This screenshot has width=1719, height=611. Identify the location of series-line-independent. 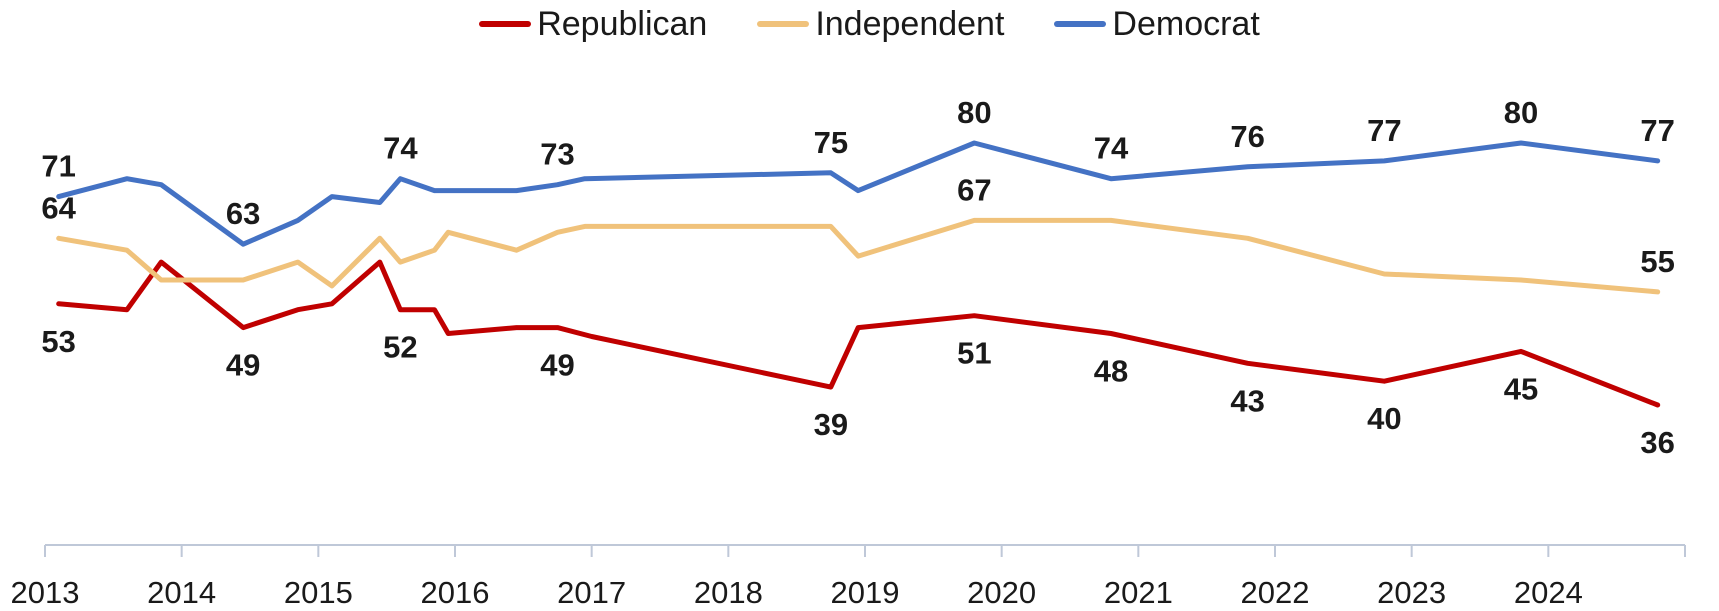
(858, 256).